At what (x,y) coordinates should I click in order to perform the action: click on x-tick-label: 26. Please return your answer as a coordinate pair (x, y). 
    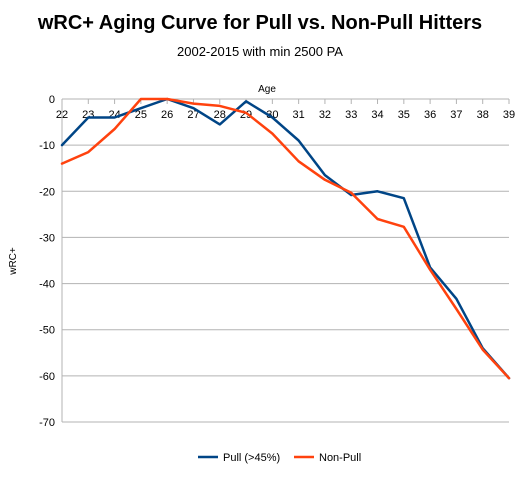
    Looking at the image, I should click on (167, 115).